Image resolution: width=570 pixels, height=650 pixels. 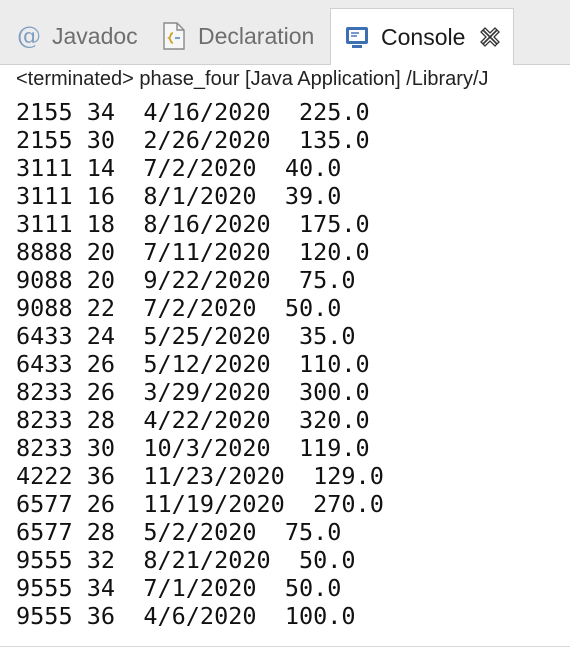 What do you see at coordinates (193, 224) in the screenshot?
I see `console-output-line: 3111 18 8/16/2020 175.0` at bounding box center [193, 224].